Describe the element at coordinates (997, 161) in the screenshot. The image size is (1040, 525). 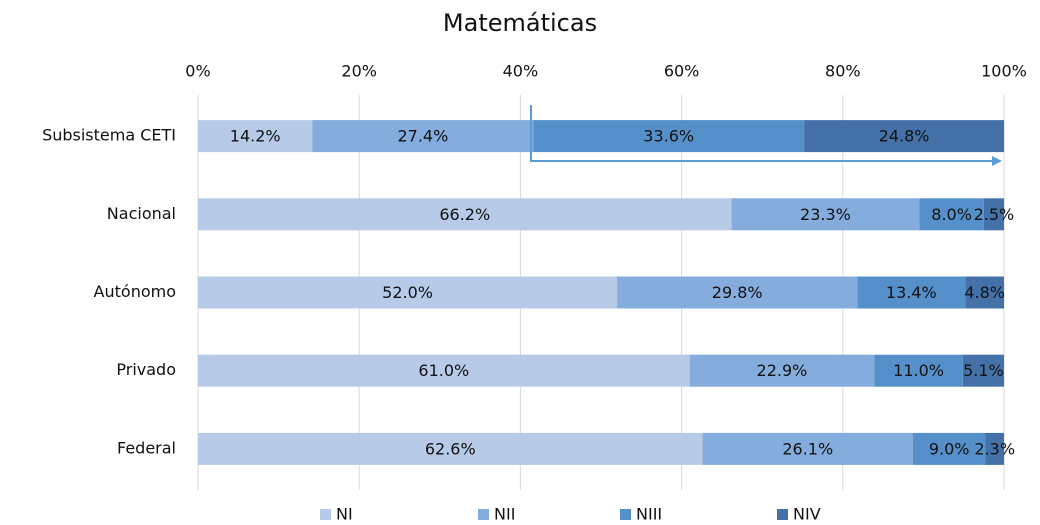
I see `arrow-head` at that location.